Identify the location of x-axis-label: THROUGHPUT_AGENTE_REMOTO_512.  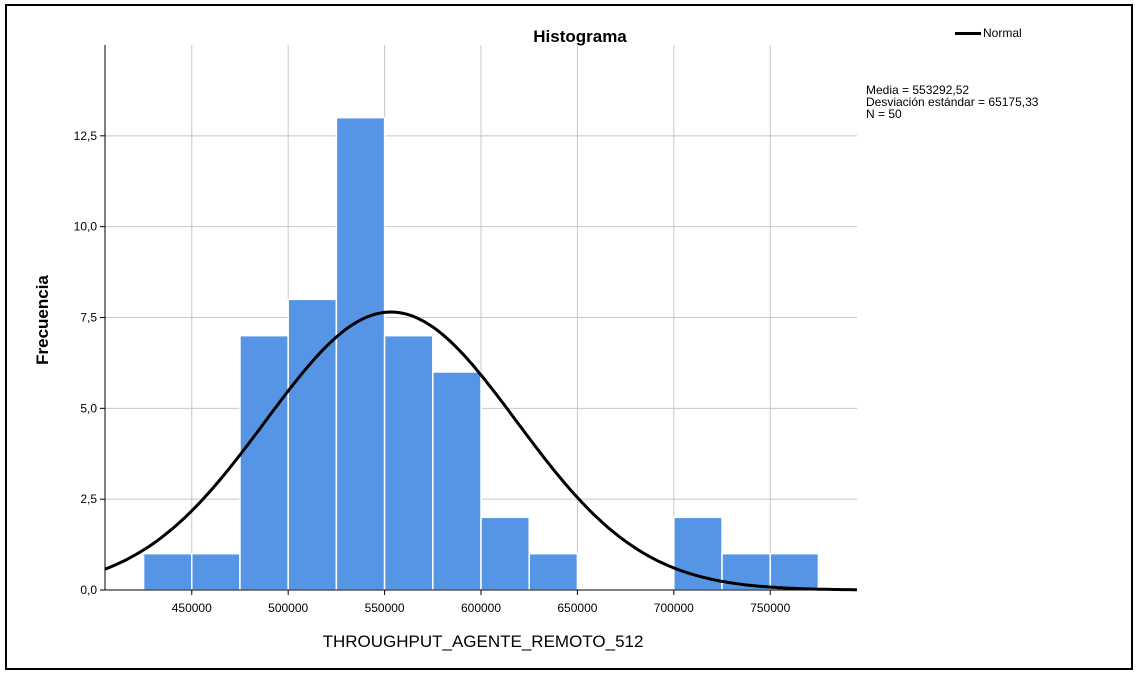
(483, 641).